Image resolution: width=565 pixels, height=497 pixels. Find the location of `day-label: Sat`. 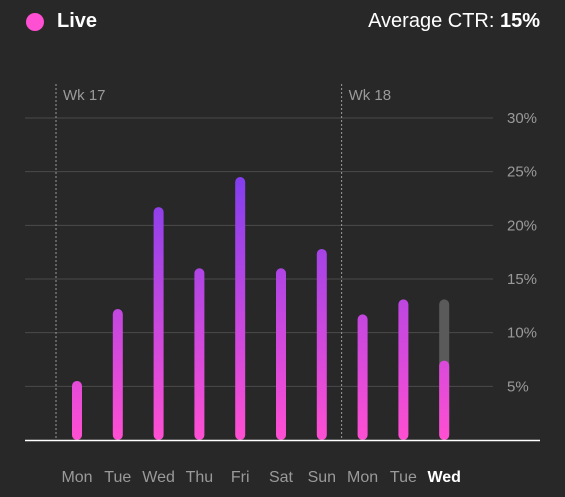

day-label: Sat is located at coordinates (281, 477).